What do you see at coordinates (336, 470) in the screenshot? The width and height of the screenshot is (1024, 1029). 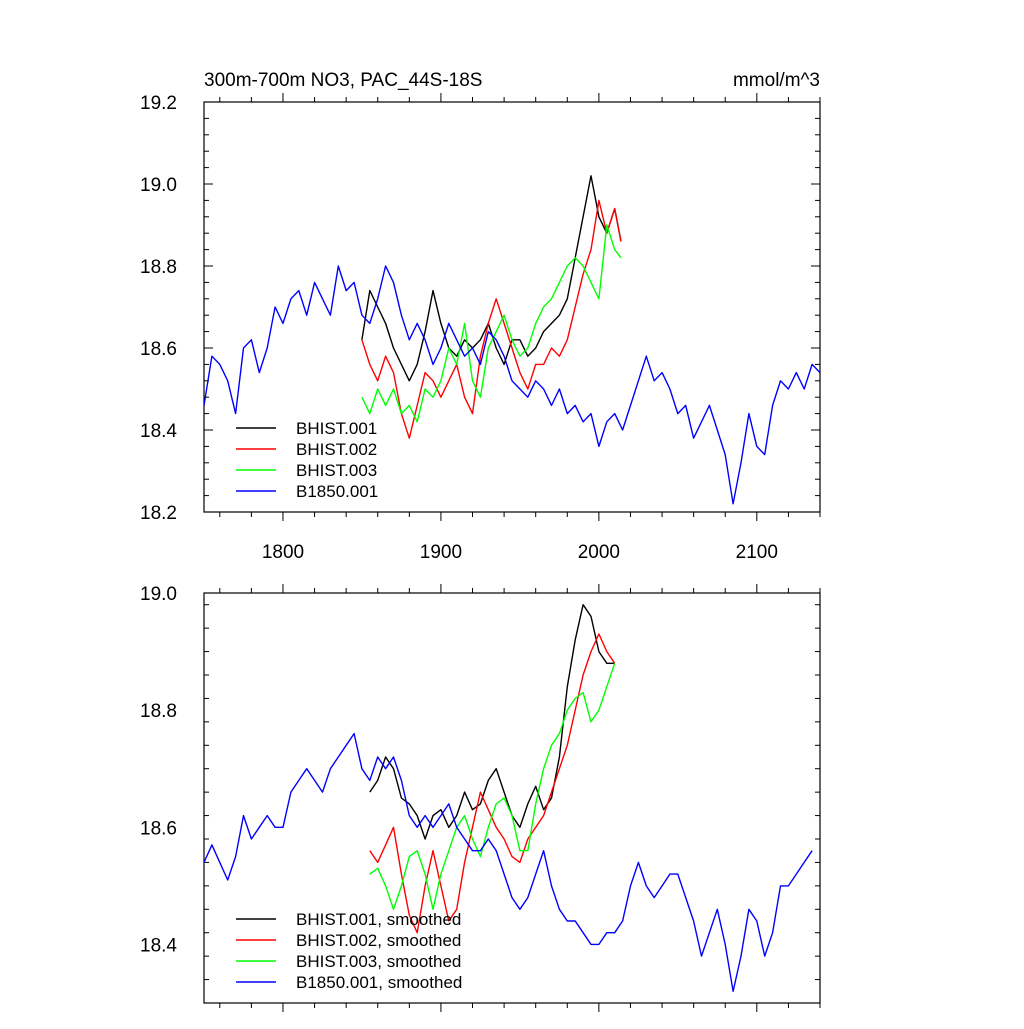 I see `legend-label: BHIST.003` at bounding box center [336, 470].